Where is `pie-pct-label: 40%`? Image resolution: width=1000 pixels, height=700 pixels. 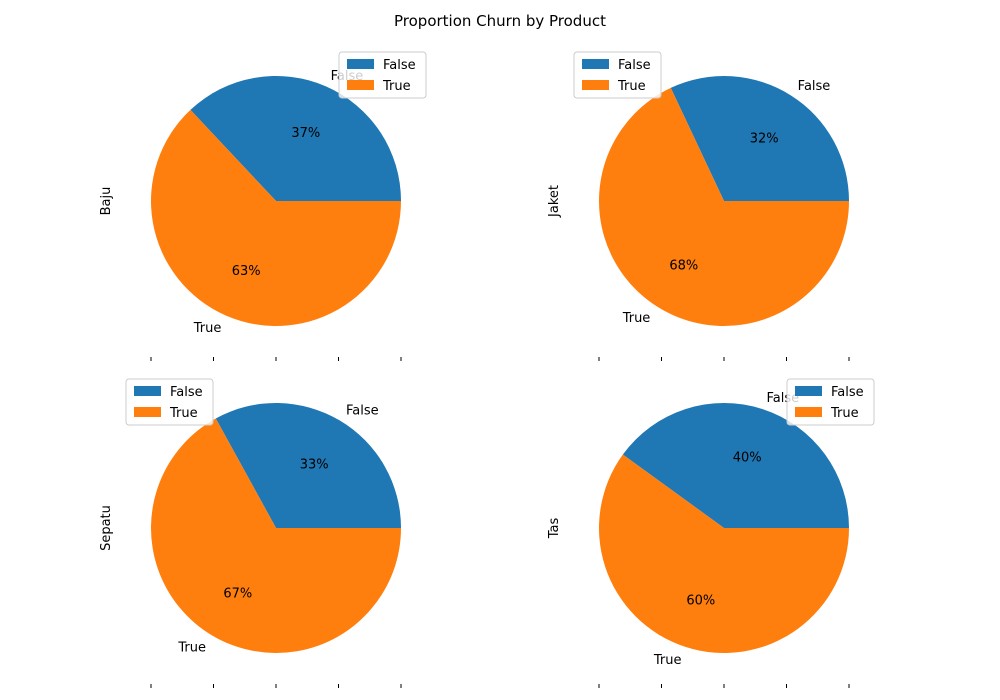
pie-pct-label: 40% is located at coordinates (747, 458).